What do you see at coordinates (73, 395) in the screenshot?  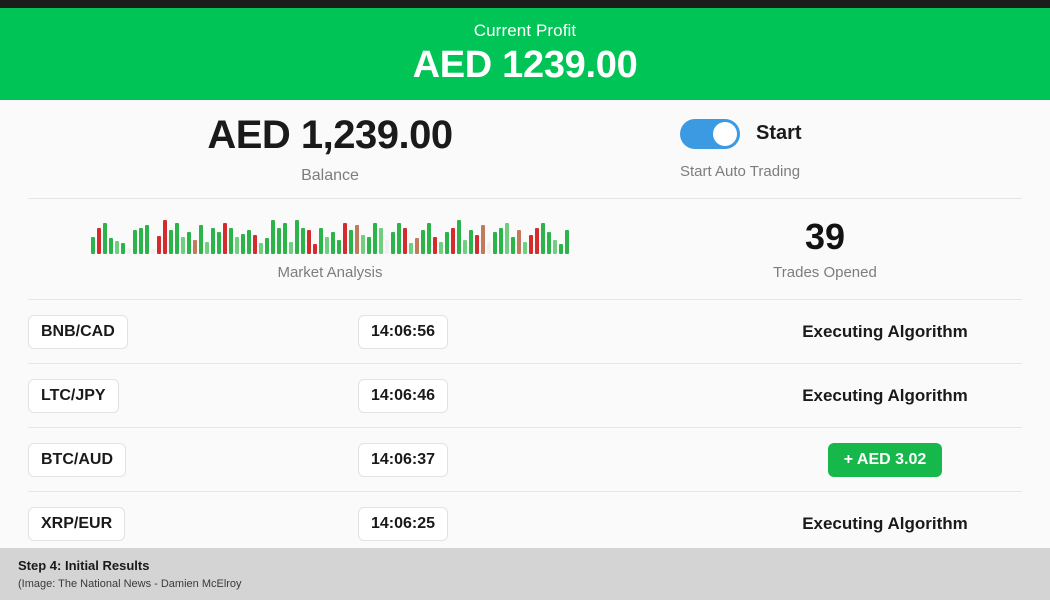 I see `trade-pair-chip: LTC/JPY` at bounding box center [73, 395].